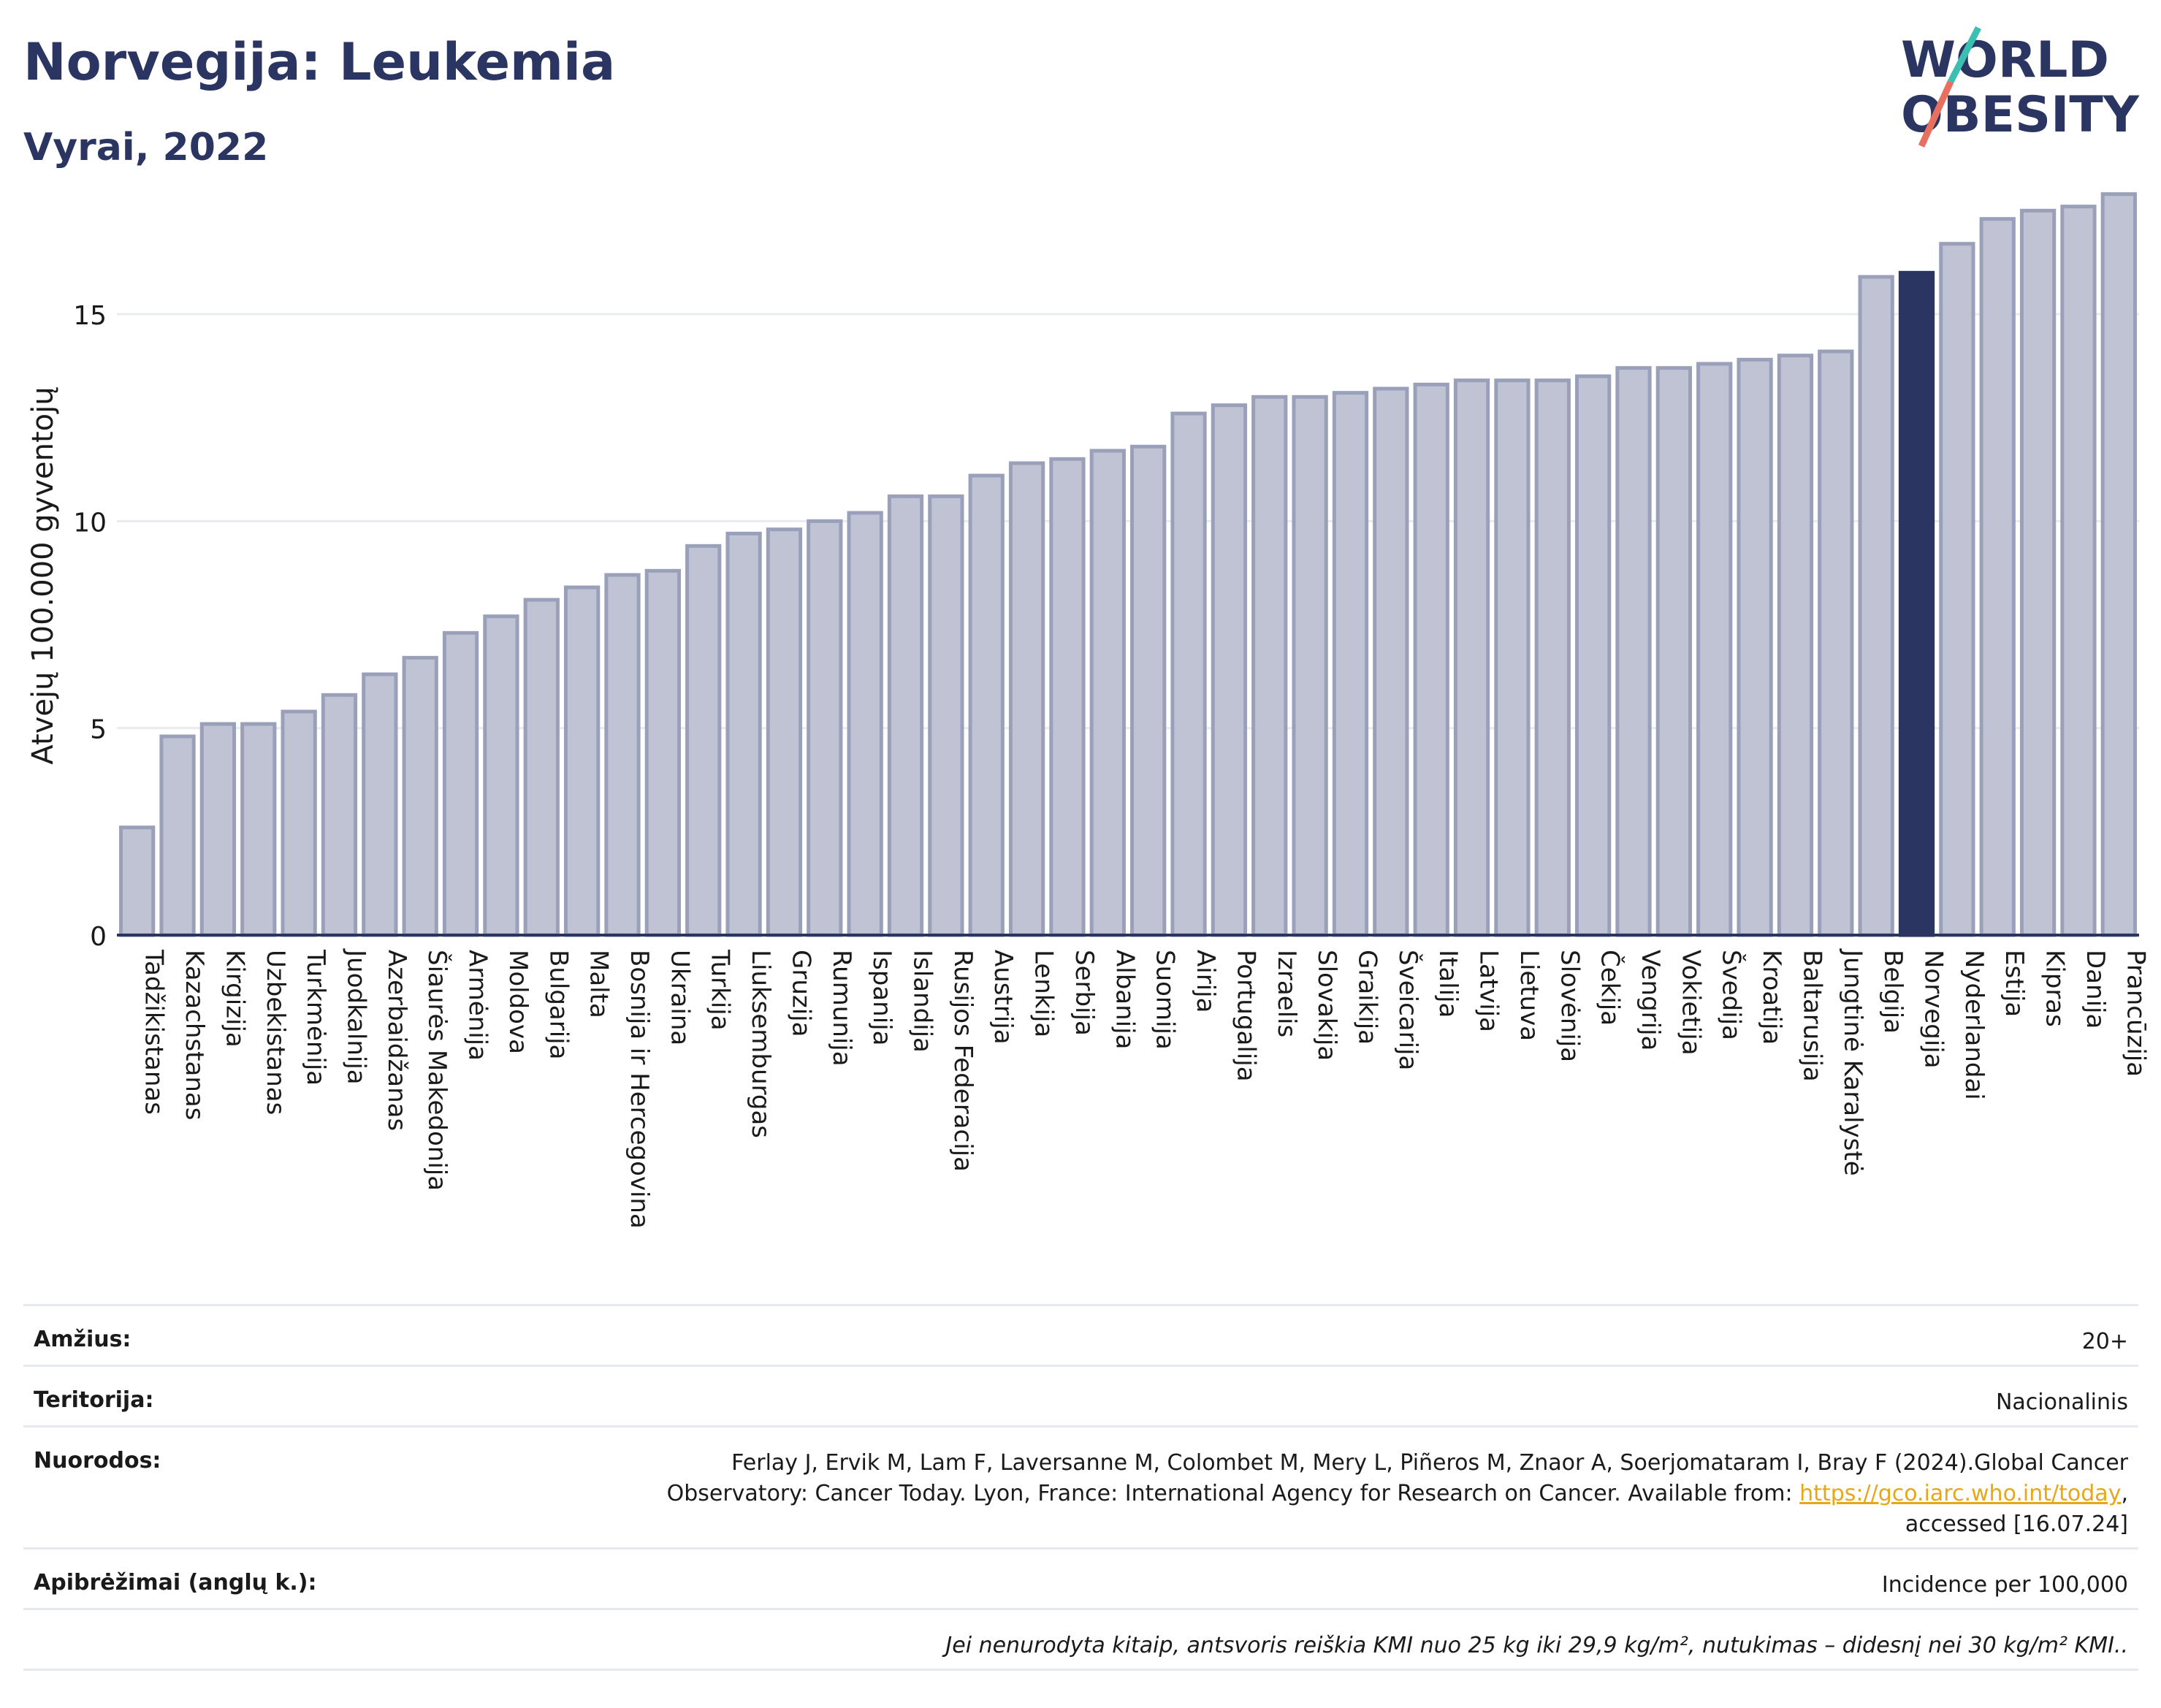  What do you see at coordinates (1326, 1005) in the screenshot?
I see `x-tick-label: Slovakija` at bounding box center [1326, 1005].